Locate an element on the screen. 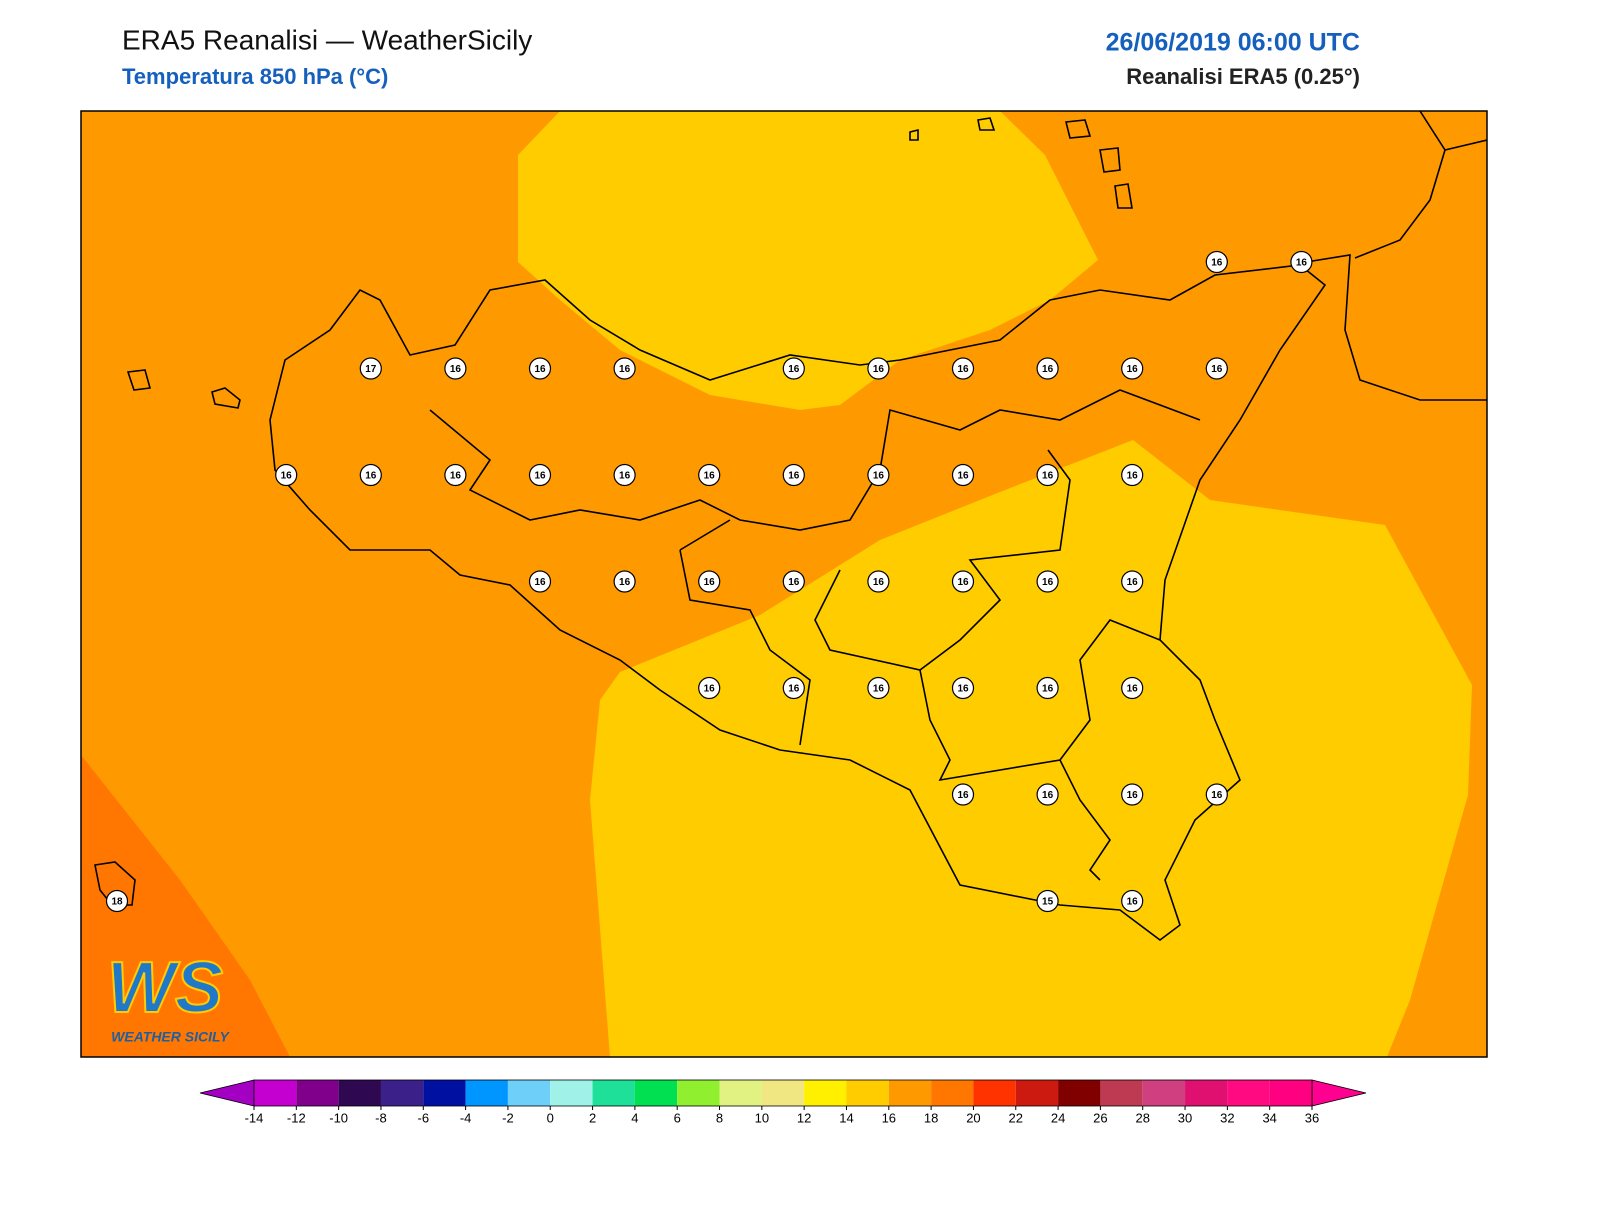 The image size is (1600, 1205). colorbar-tick-label: 8 is located at coordinates (719, 1117).